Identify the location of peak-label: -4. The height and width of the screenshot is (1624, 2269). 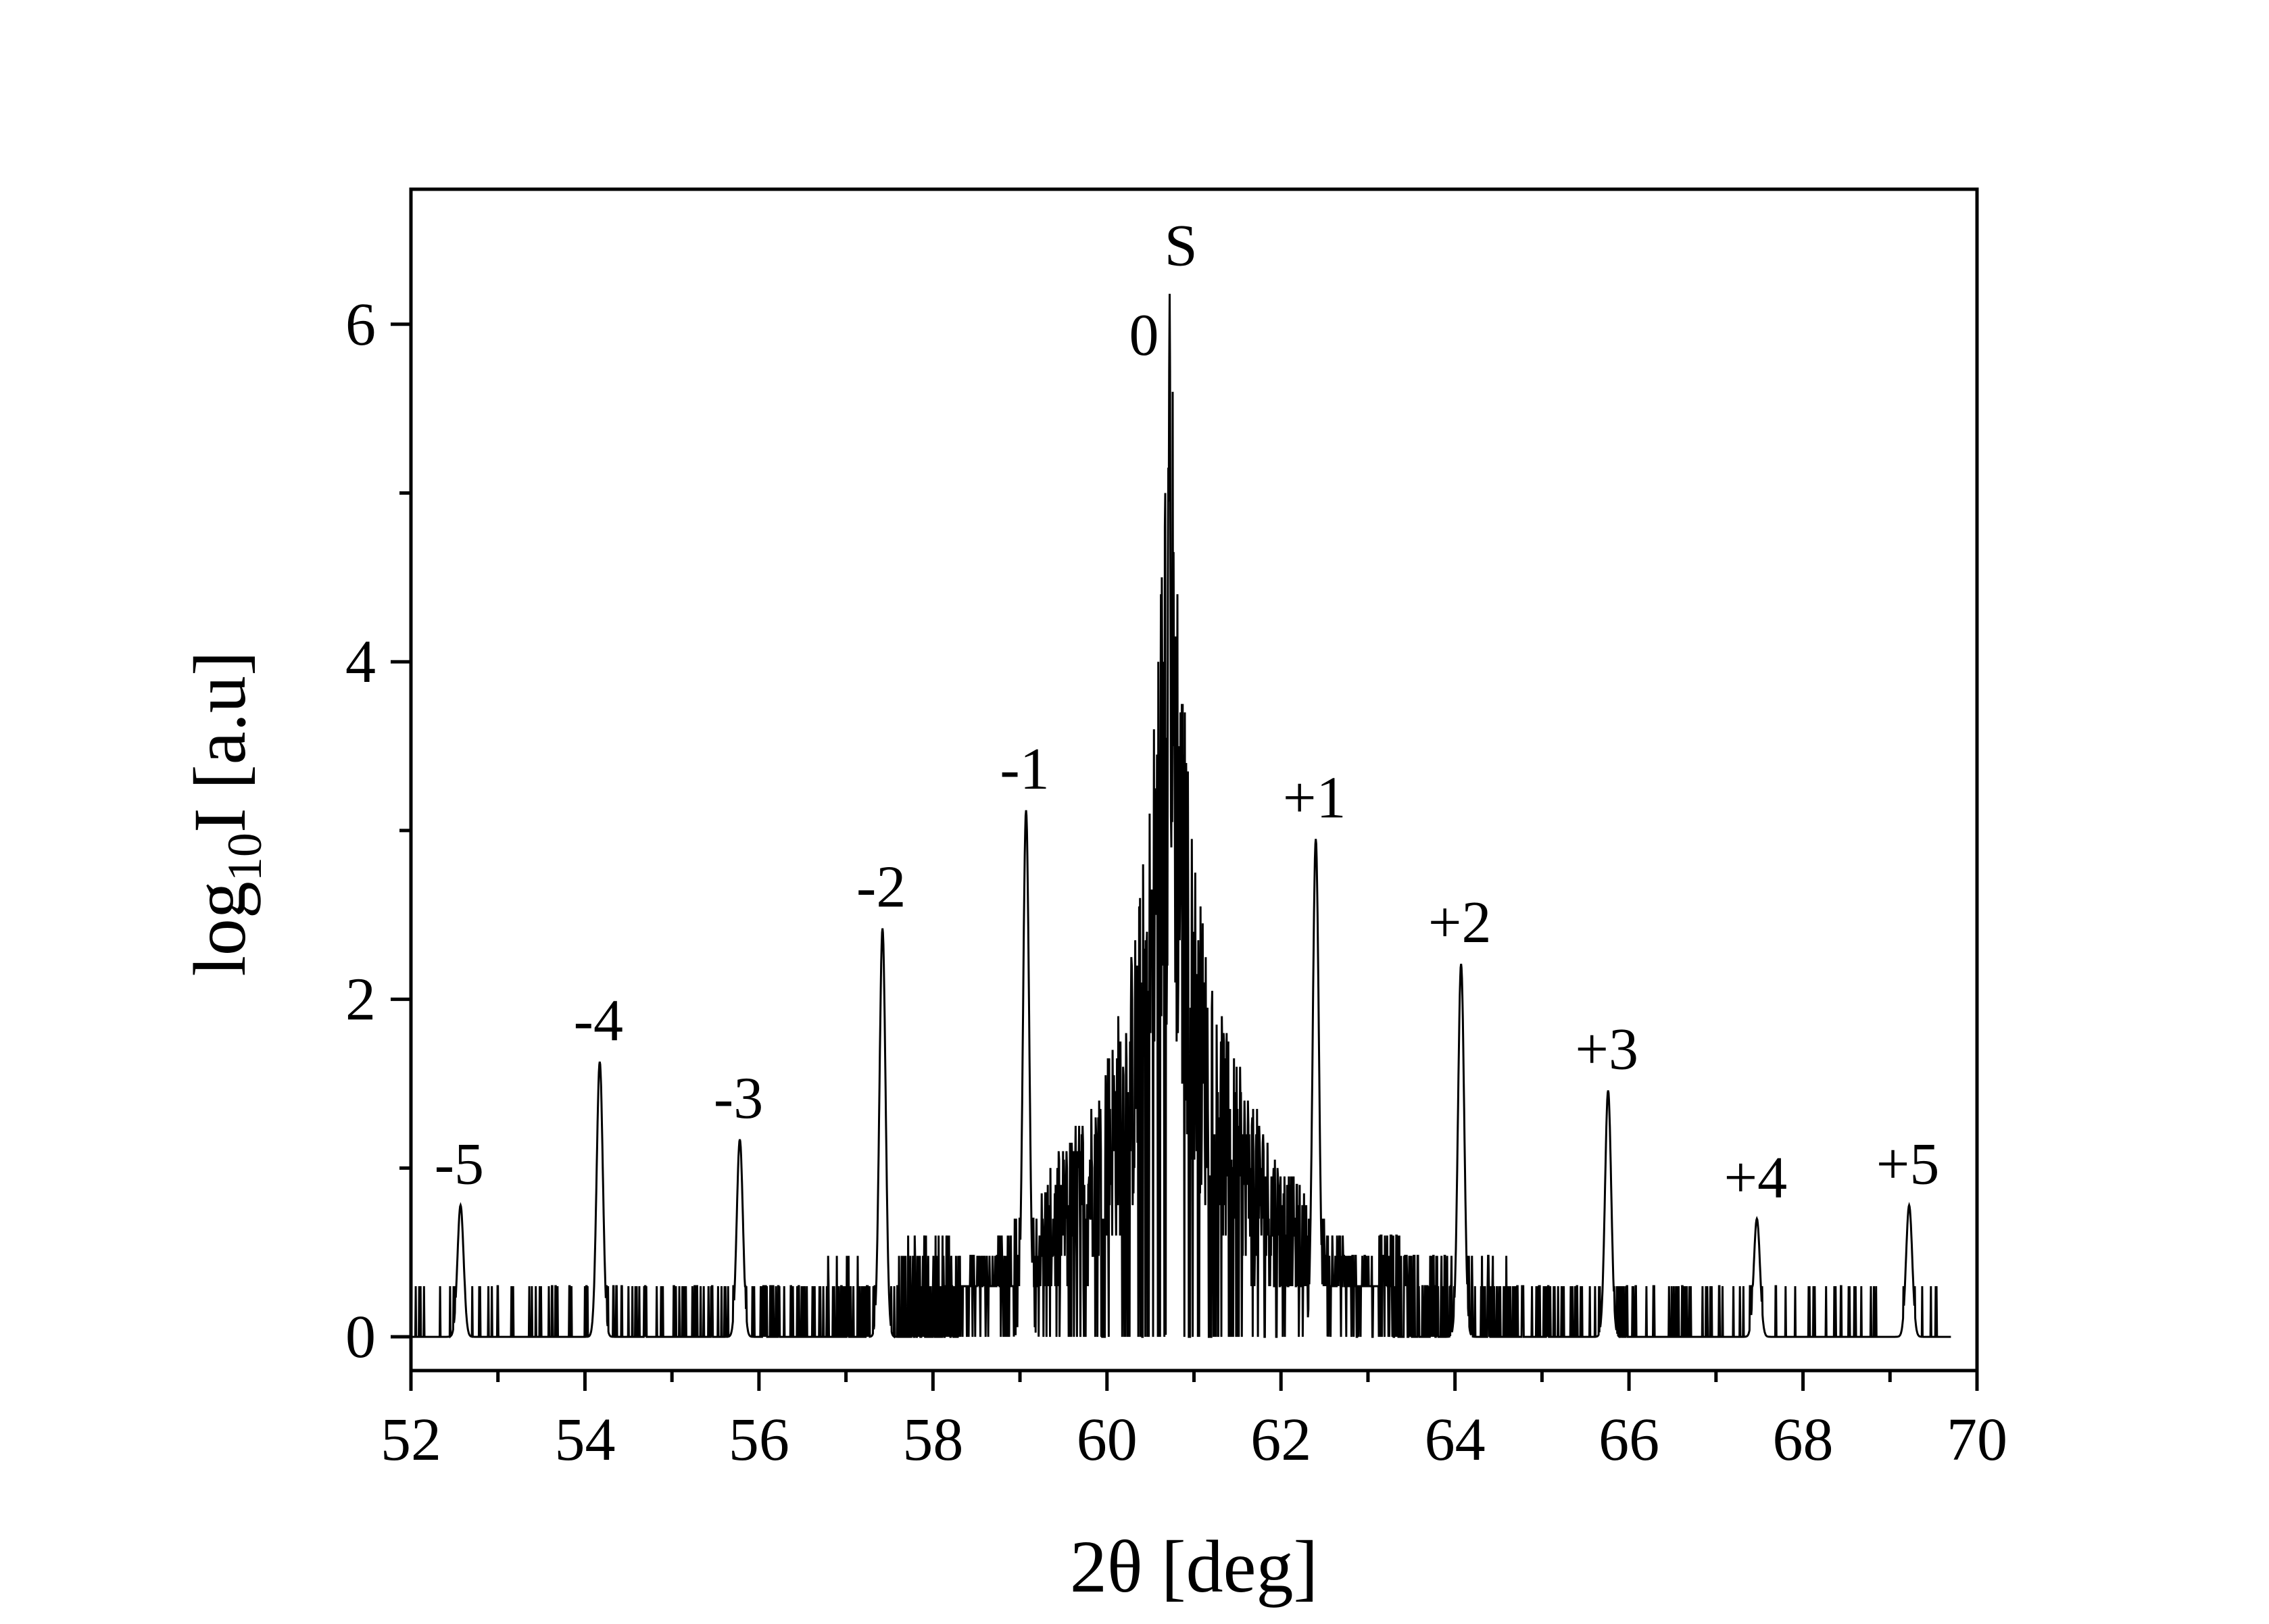
(598, 1021).